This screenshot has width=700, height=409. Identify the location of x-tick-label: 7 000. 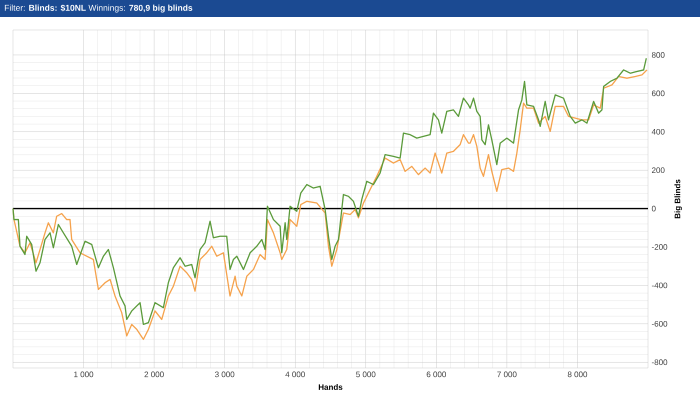
(507, 375).